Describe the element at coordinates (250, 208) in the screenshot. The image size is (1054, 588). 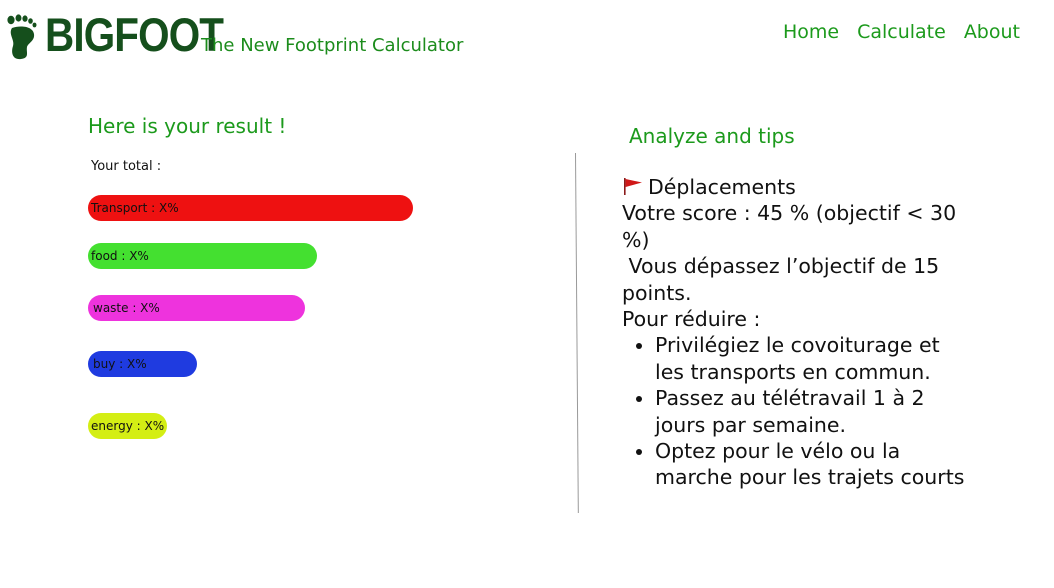
I see `transport-bar: Transport : X%` at that location.